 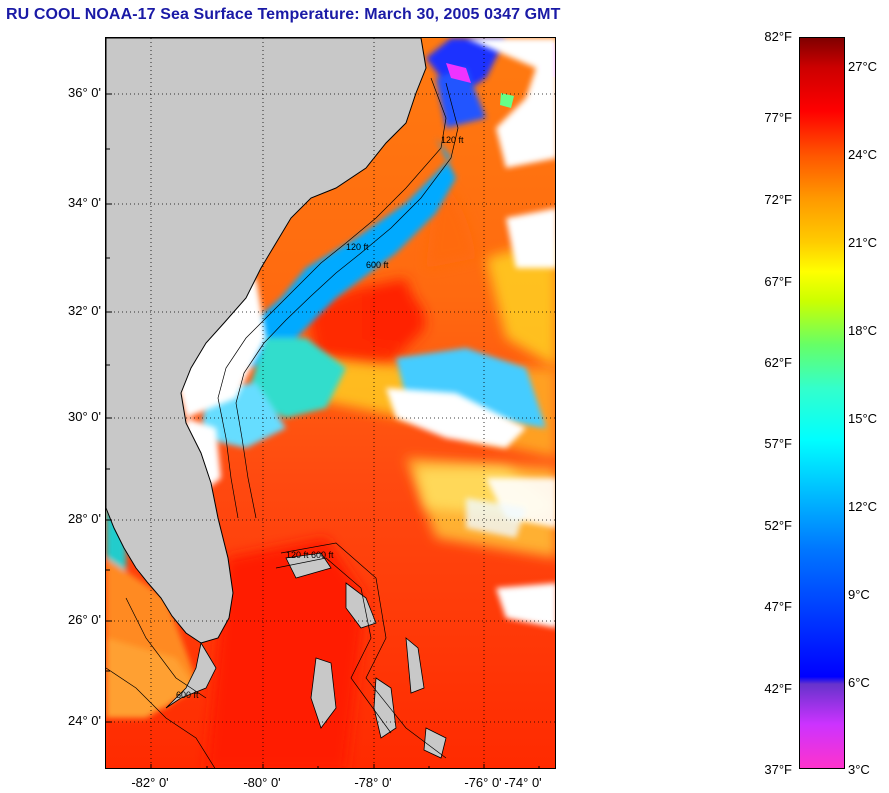 I want to click on contour-label-120ft-c: 120 ft, so click(x=297, y=555).